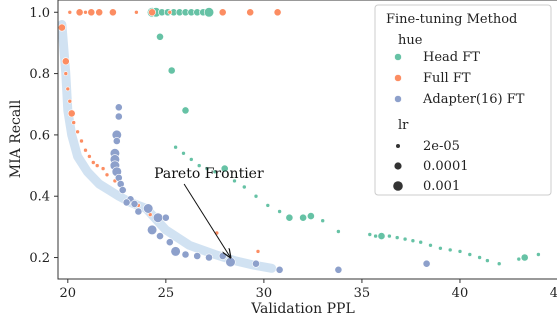  I want to click on x-tick-label: 35, so click(362, 293).